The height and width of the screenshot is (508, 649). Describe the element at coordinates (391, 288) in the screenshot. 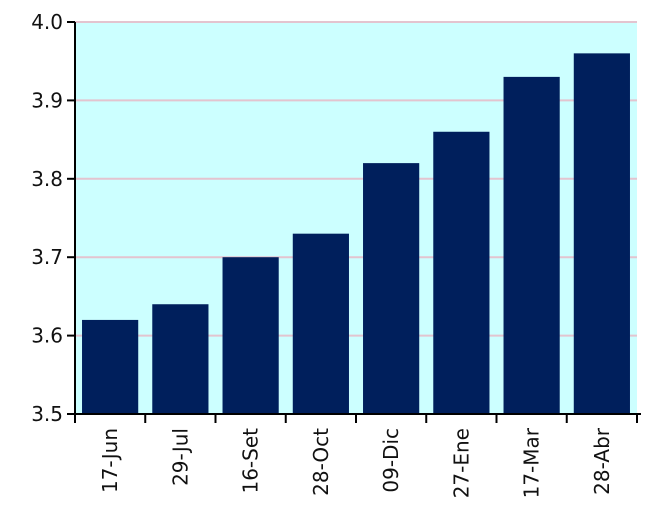

I see `bar-09-Dic` at that location.